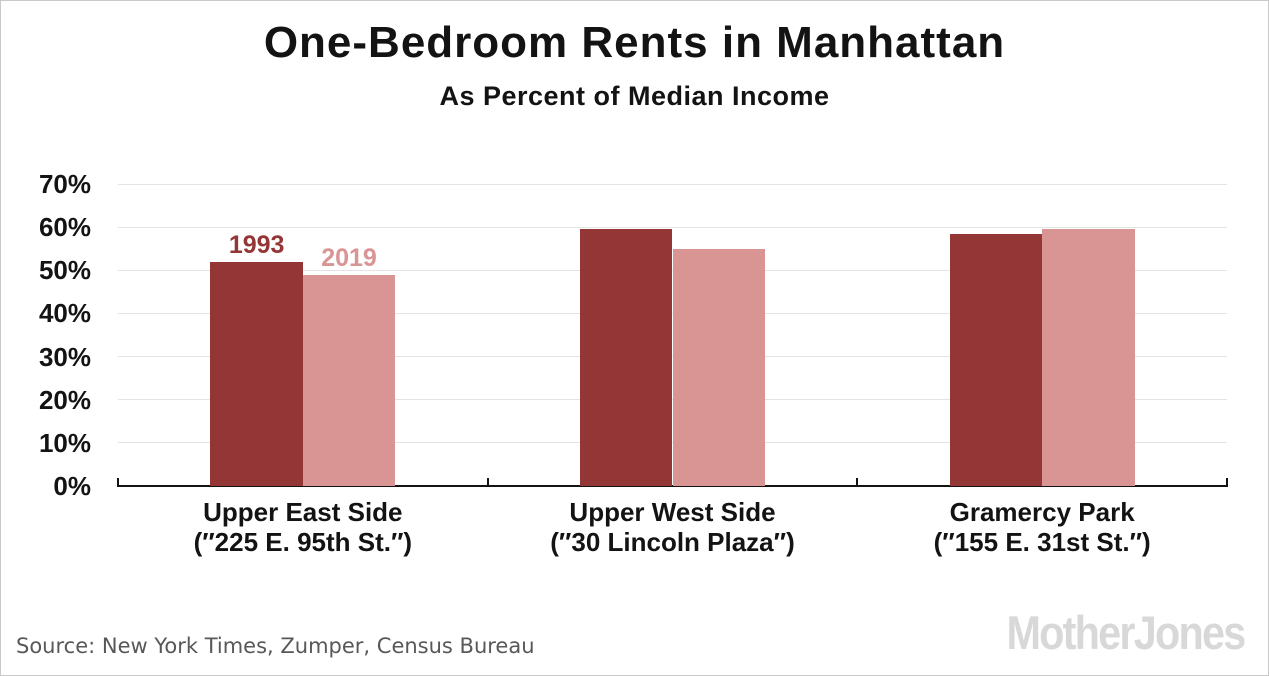 The image size is (1269, 676). Describe the element at coordinates (634, 96) in the screenshot. I see `chart-subtitle: As Percent of Median Income` at that location.